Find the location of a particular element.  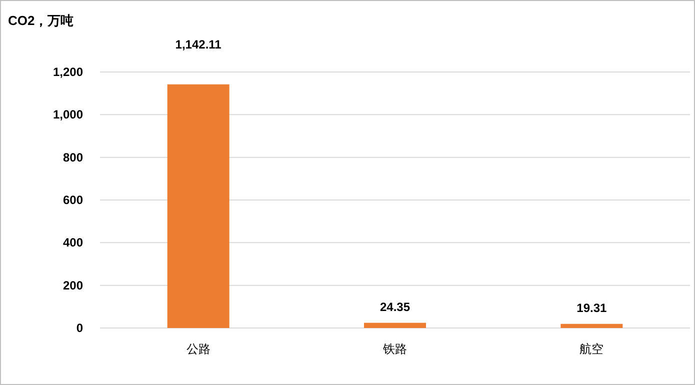

y-tick-label: 0 is located at coordinates (80, 328).